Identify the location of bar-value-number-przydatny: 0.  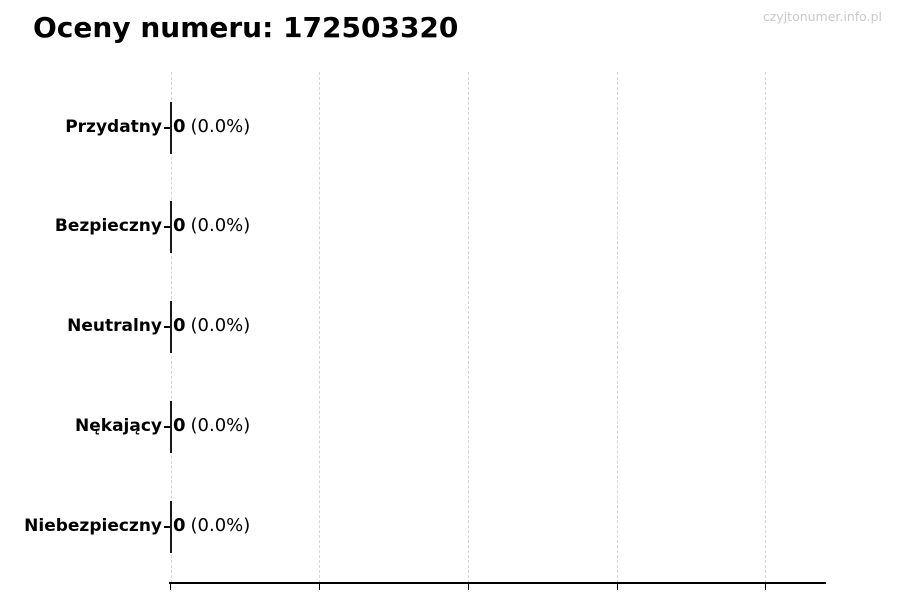
(179, 126).